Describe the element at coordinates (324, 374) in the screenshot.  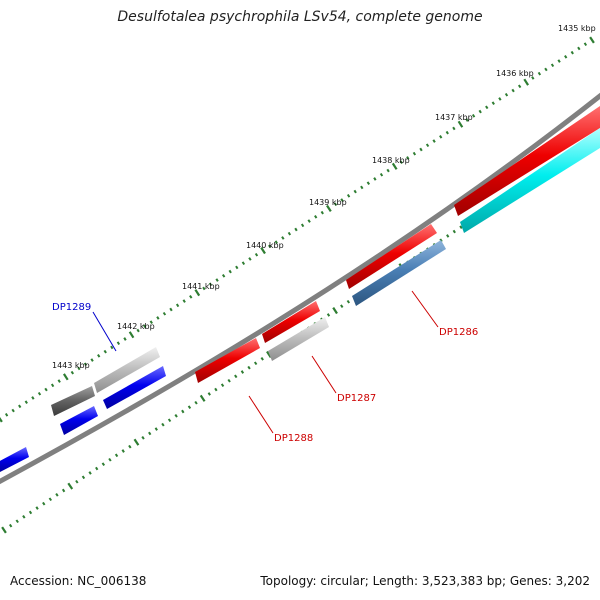
I see `leader-dp1287` at that location.